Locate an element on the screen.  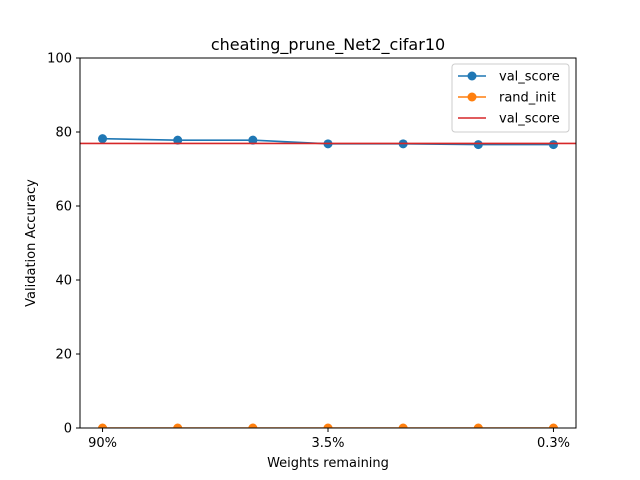
chart-title: cheating_prune_Net2_cifar10 is located at coordinates (328, 45).